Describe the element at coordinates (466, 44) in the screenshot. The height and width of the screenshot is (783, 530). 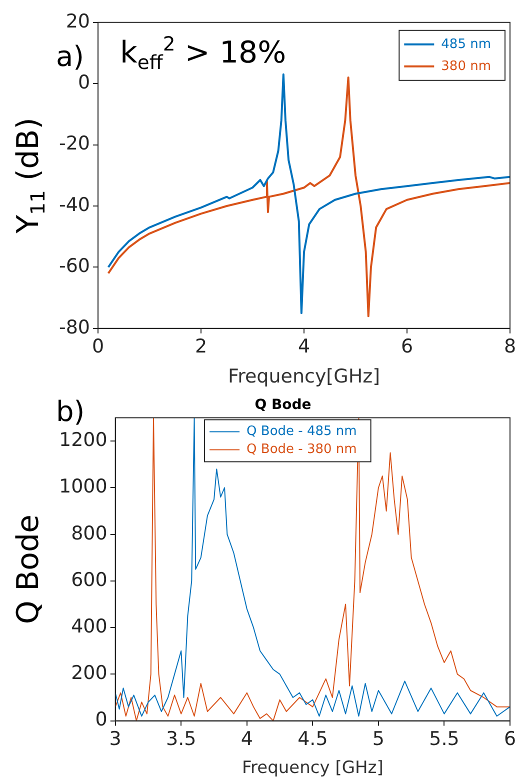
I see `legend-label: 485 nm` at that location.